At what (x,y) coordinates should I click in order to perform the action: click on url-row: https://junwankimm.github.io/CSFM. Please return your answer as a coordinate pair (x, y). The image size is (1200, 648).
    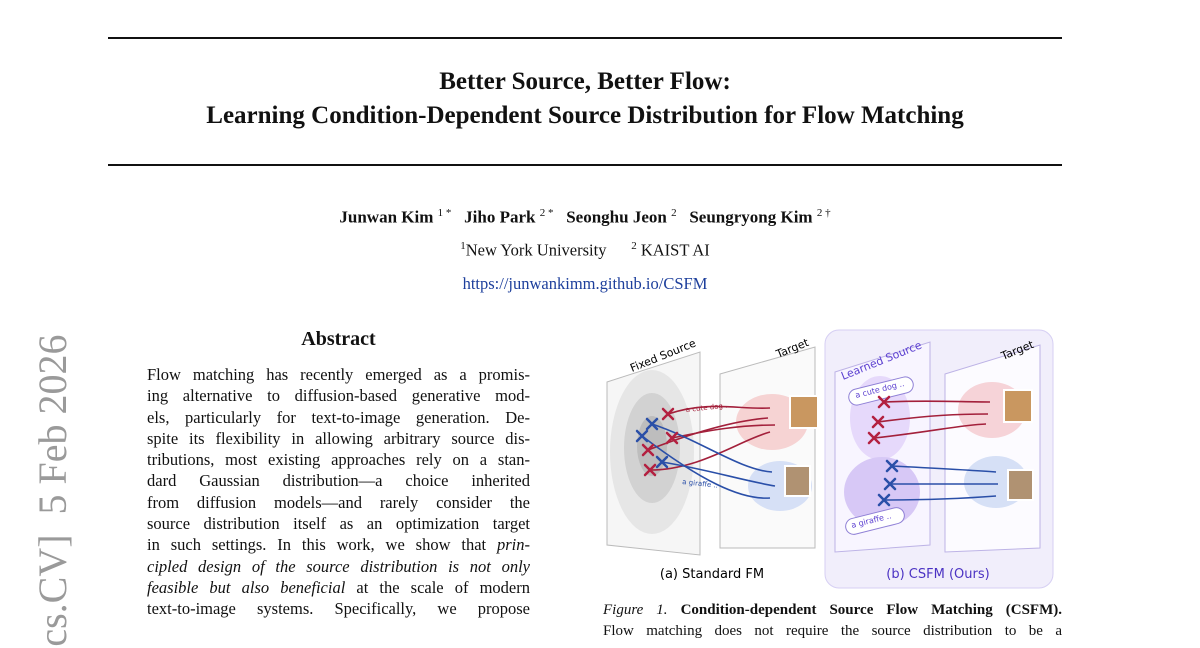
    Looking at the image, I should click on (585, 284).